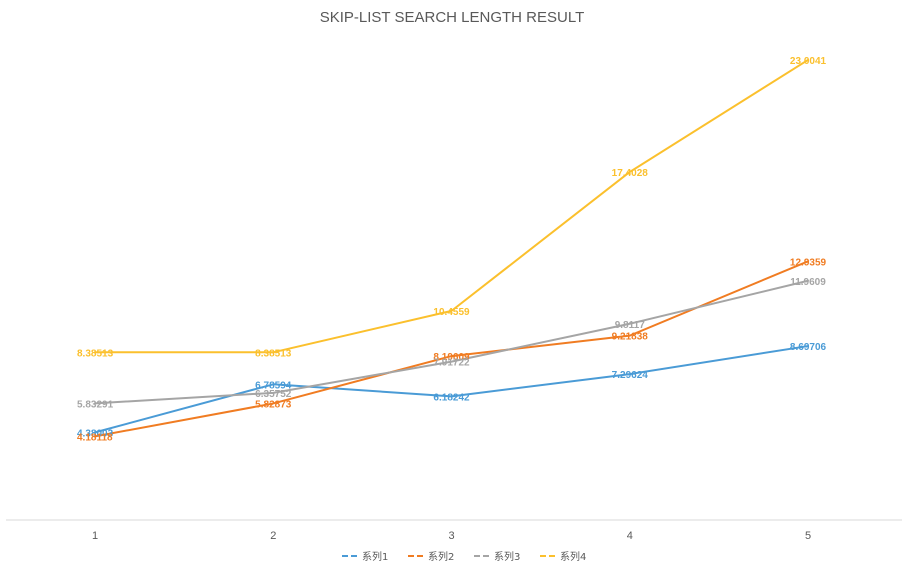 The image size is (907, 575). What do you see at coordinates (451, 397) in the screenshot?
I see `data-label-s1-p3: 6.18242` at bounding box center [451, 397].